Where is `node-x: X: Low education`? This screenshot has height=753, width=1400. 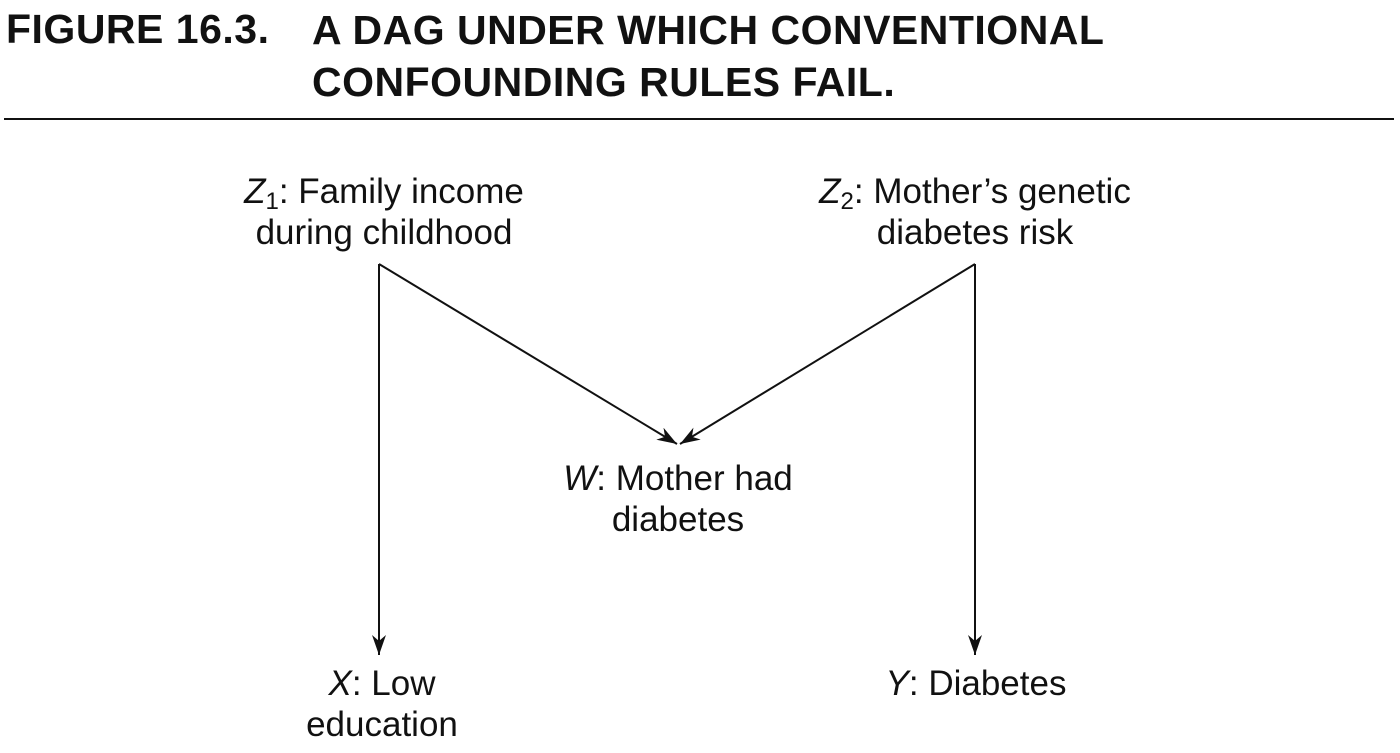 node-x: X: Low education is located at coordinates (382, 704).